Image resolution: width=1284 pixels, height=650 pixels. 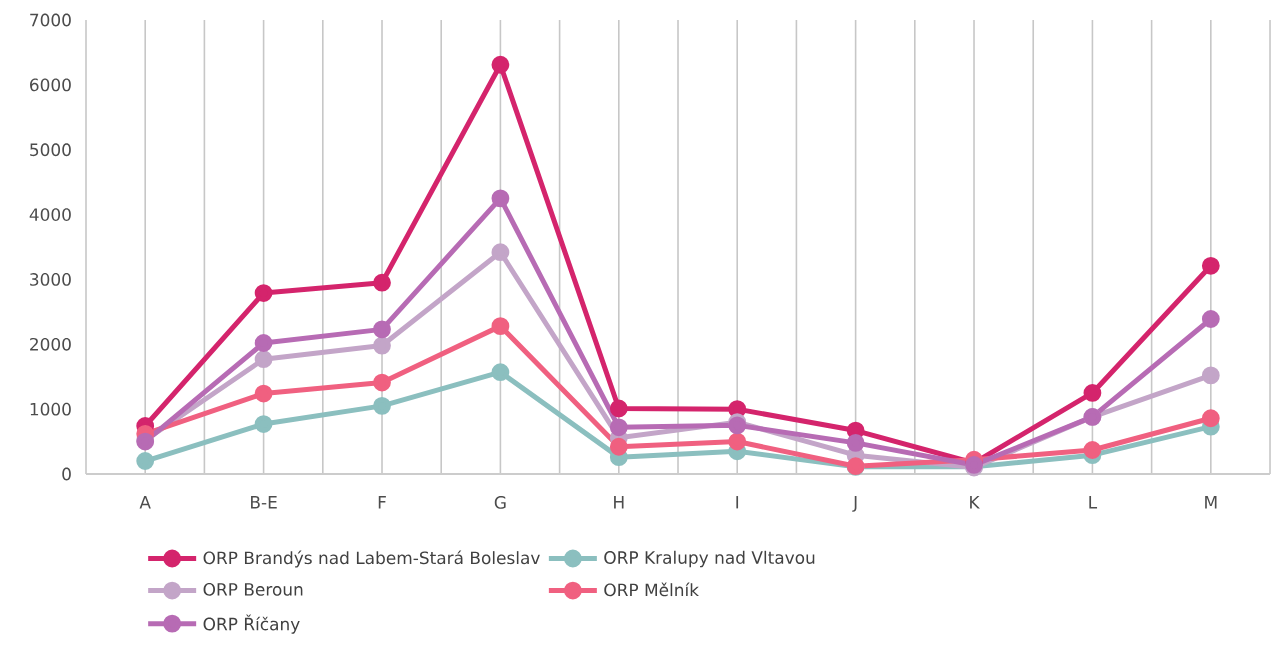 I want to click on y-tick-label: 2000, so click(x=50, y=344).